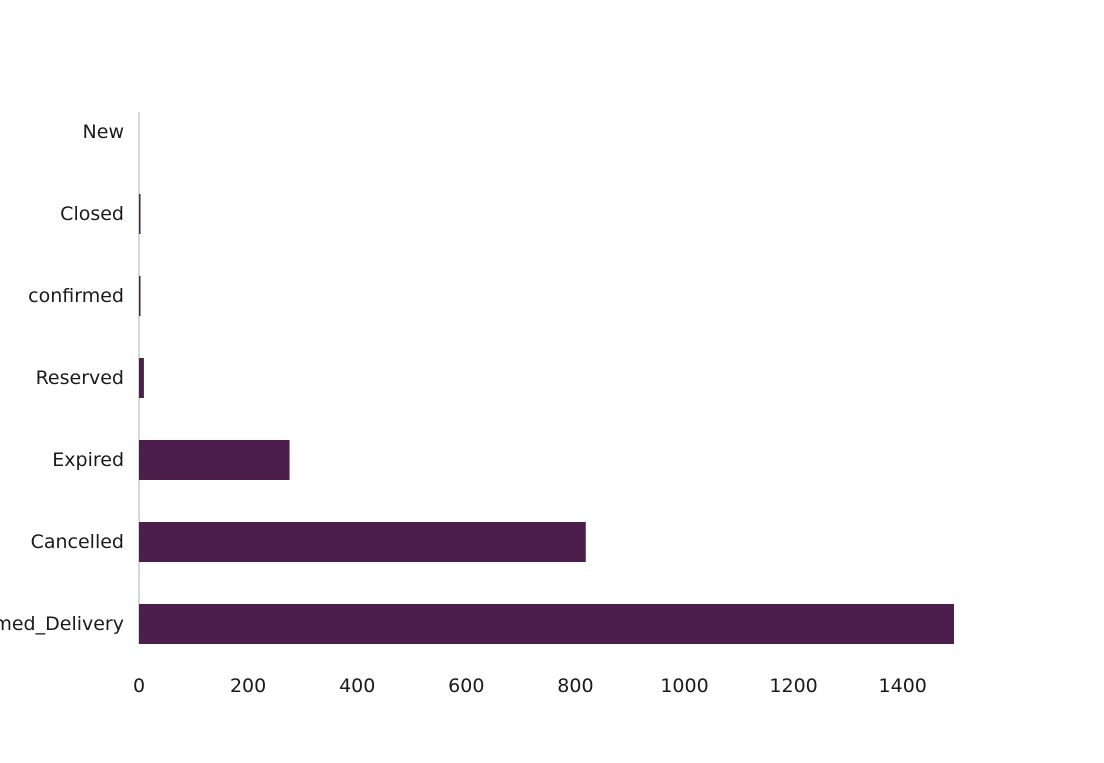  Describe the element at coordinates (362, 542) in the screenshot. I see `bar-cancelled` at that location.